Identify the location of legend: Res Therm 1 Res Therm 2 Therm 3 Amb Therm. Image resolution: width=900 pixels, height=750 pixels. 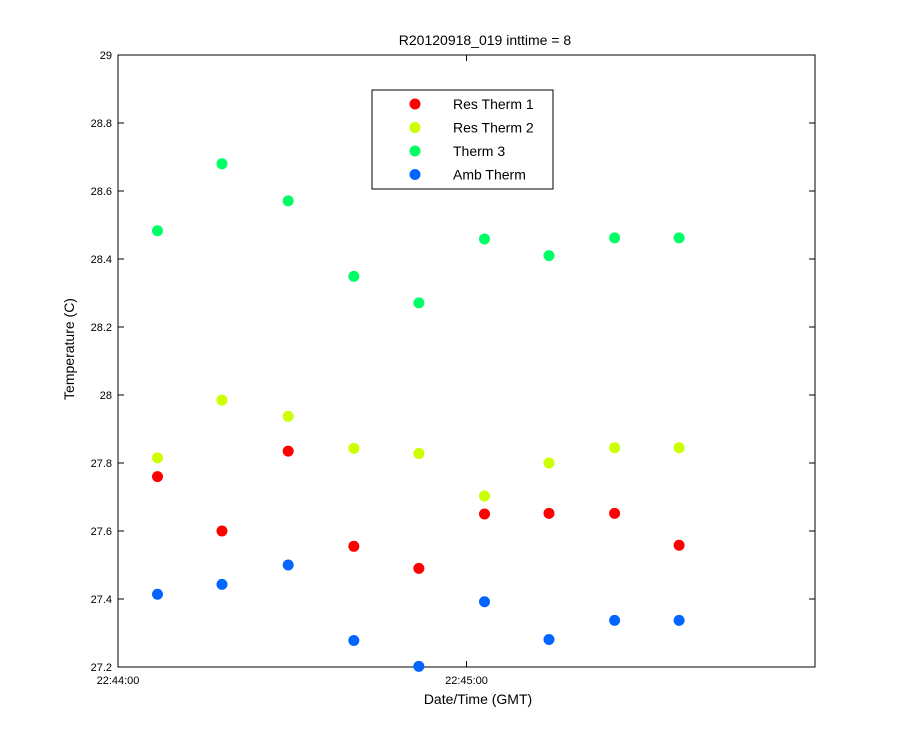
(462, 139).